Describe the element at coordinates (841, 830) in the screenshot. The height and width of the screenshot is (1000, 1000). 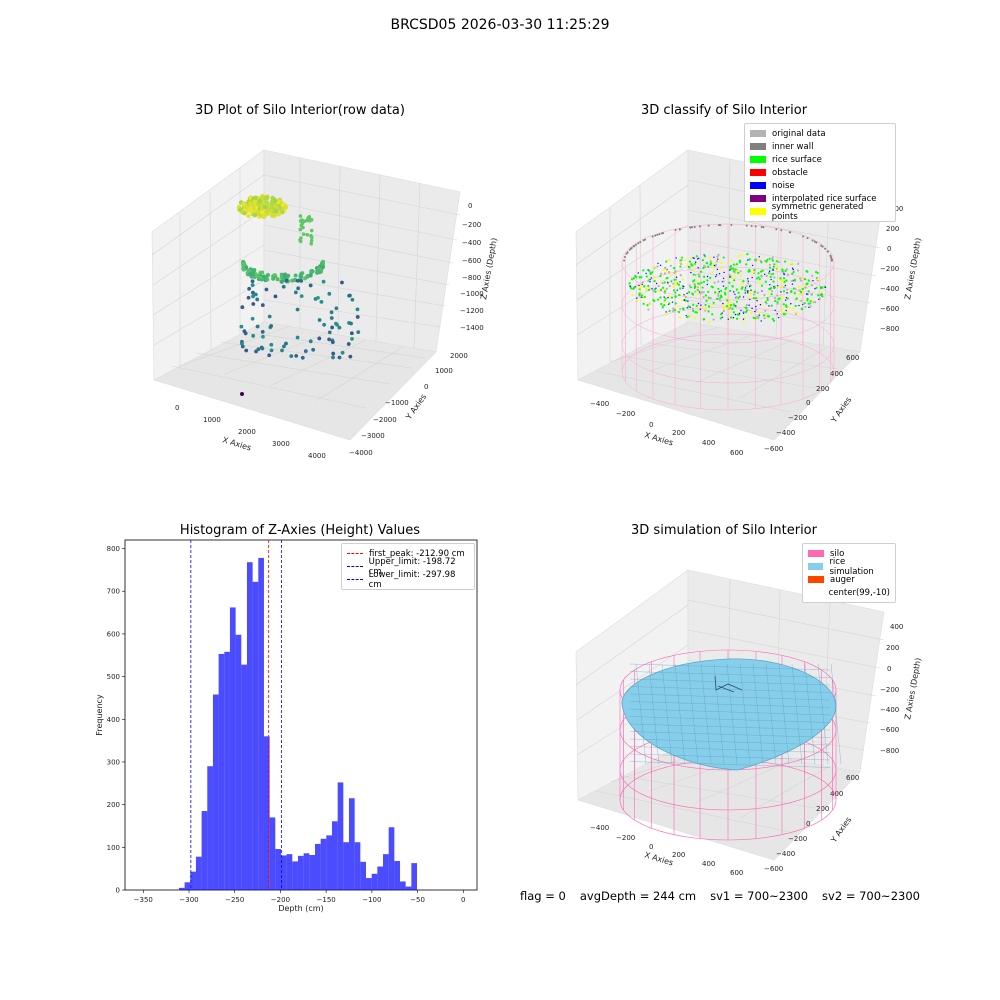
I see `simulation-ylabel: Y Axies` at that location.